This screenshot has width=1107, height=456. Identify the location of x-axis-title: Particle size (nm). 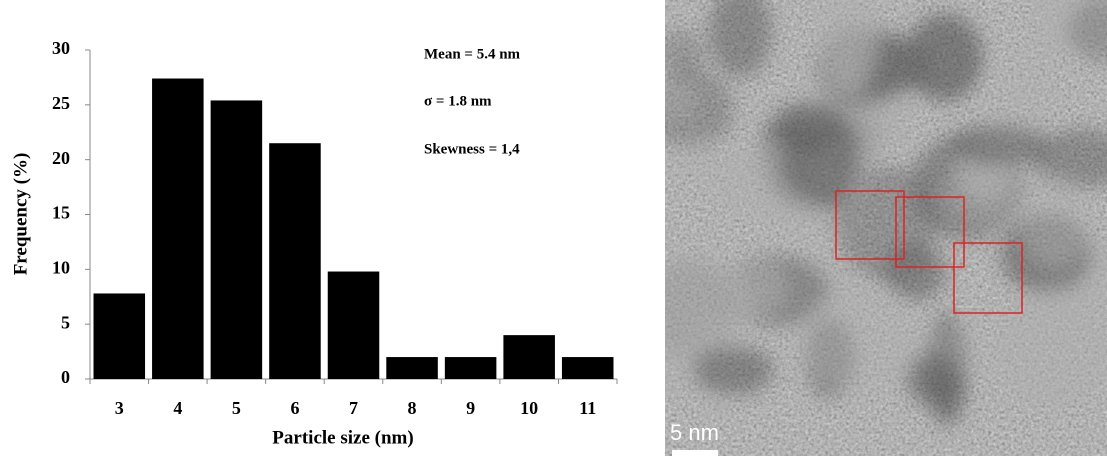
(342, 437).